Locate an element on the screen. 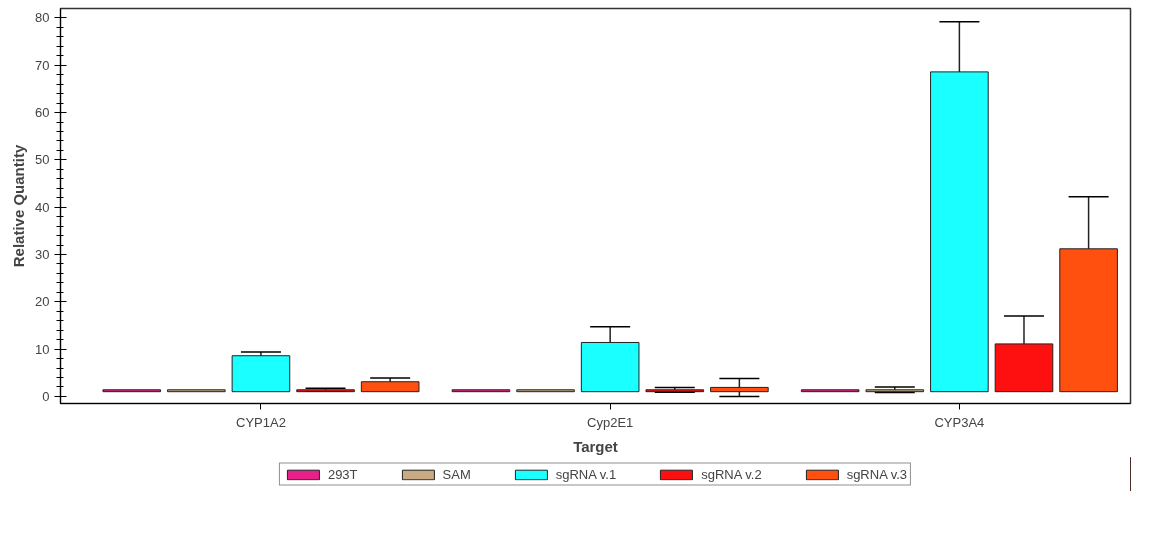  y-tick-label: 80 is located at coordinates (42, 18).